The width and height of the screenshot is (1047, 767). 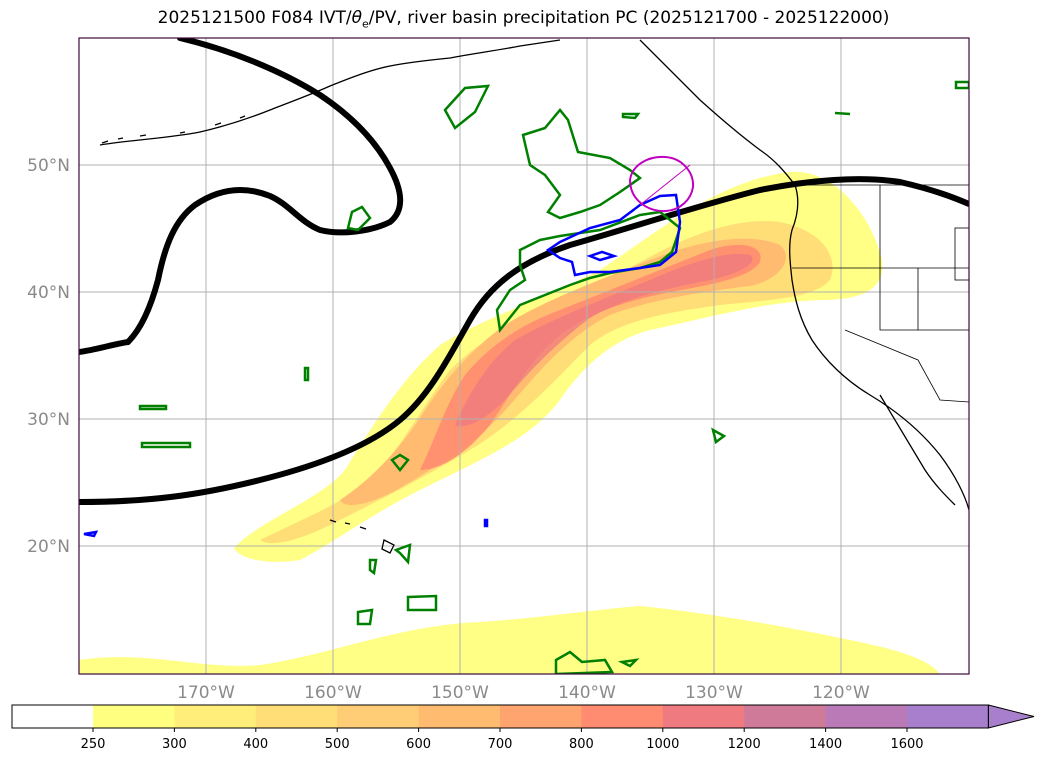 I want to click on colorbar-label: 800, so click(x=581, y=744).